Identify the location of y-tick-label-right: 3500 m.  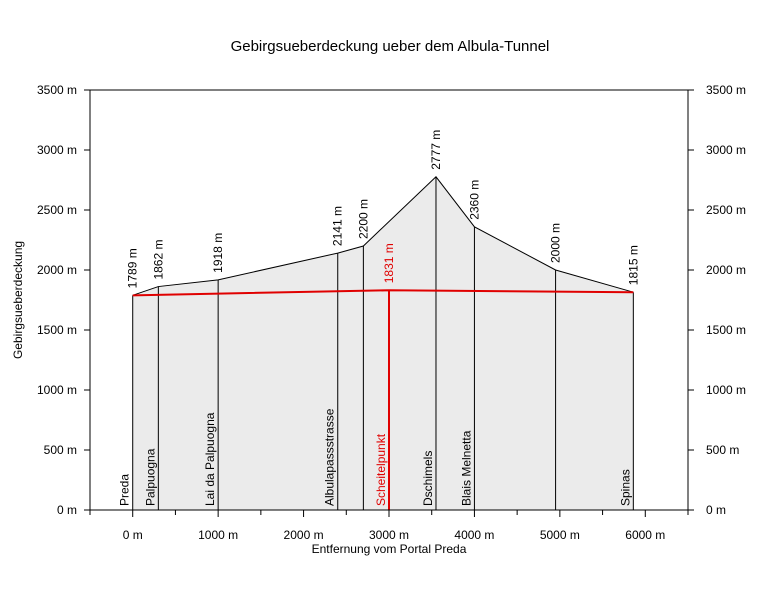
(726, 90).